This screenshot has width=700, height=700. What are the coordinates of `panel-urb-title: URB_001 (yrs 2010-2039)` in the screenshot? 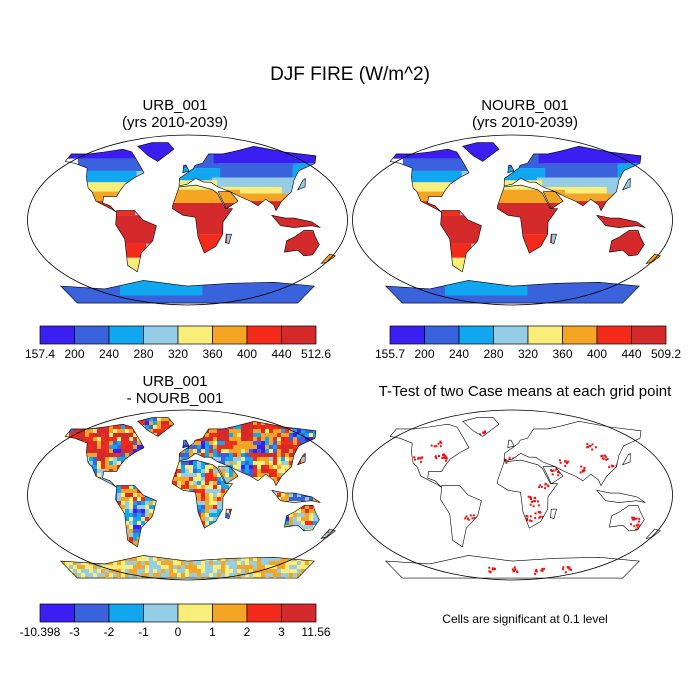 It's located at (175, 114).